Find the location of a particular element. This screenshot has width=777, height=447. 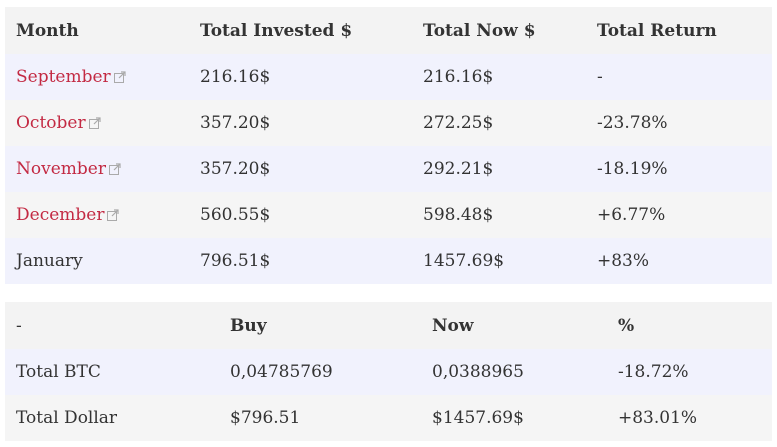

header-percent: % is located at coordinates (626, 325).